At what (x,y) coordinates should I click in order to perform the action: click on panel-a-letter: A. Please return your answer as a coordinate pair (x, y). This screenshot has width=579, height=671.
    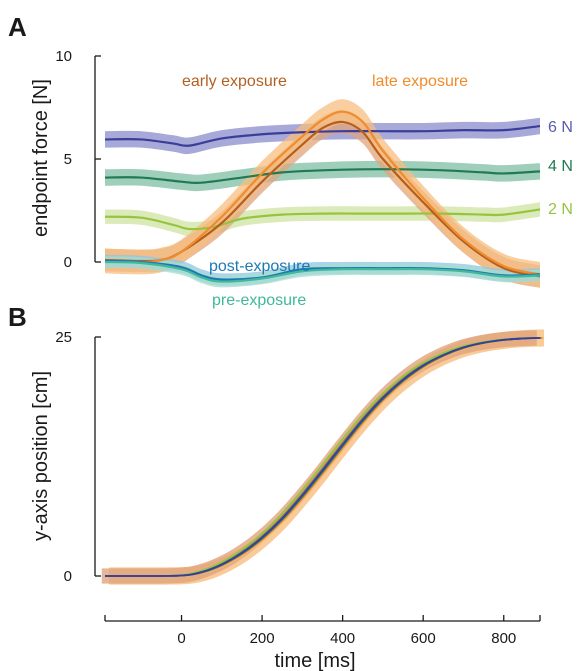
    Looking at the image, I should click on (17, 27).